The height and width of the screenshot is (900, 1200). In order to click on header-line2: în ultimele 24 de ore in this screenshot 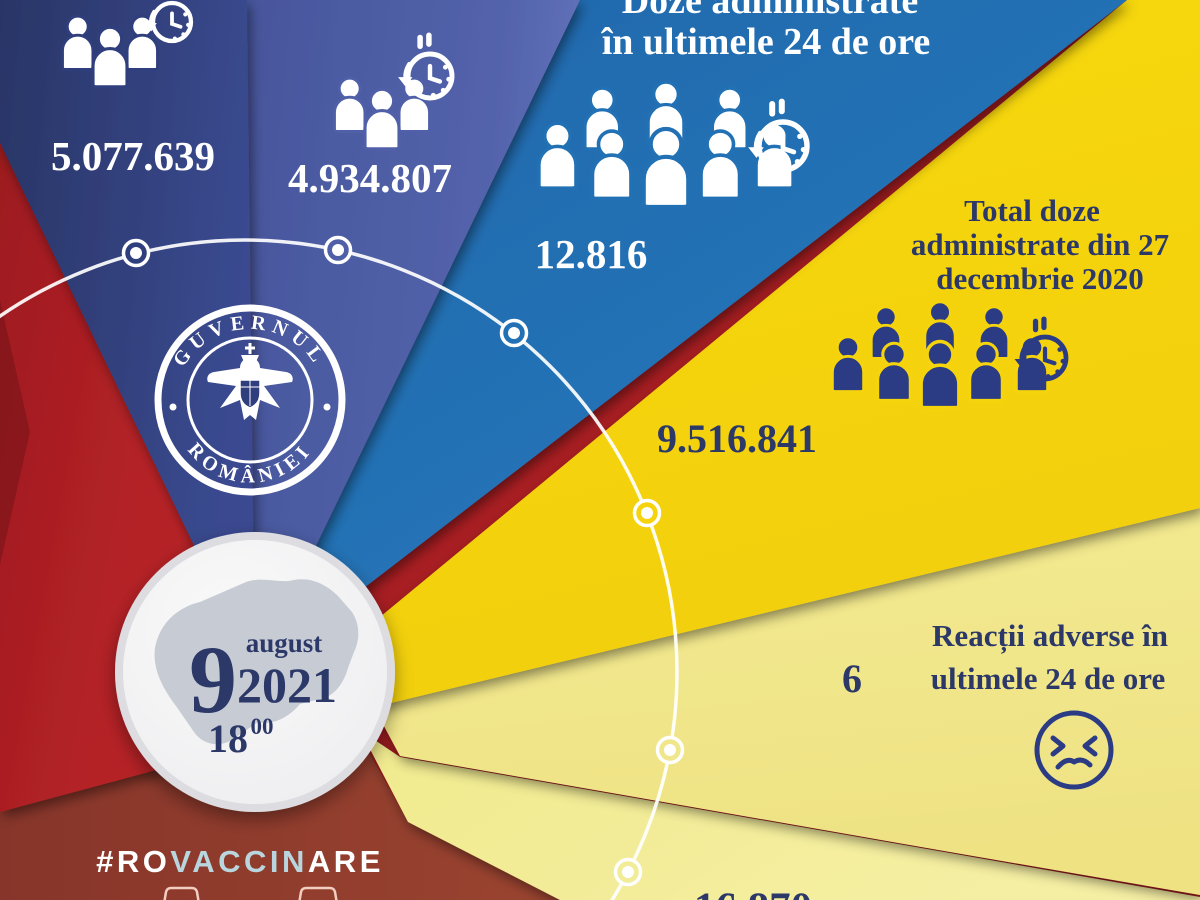, I will do `click(766, 42)`.